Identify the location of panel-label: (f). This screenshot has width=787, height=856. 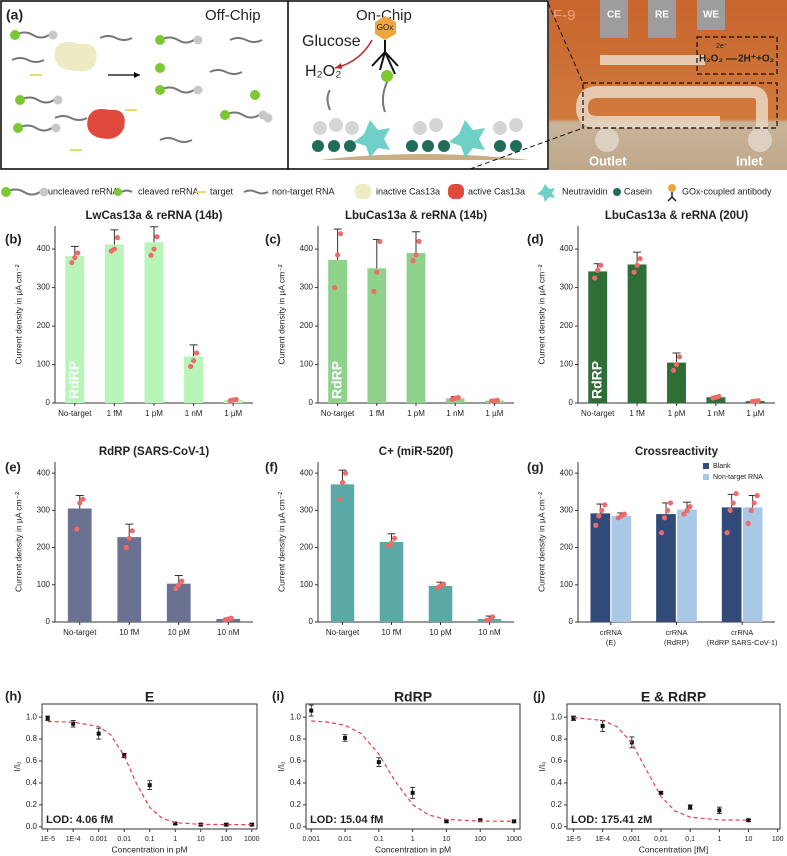
(271, 466).